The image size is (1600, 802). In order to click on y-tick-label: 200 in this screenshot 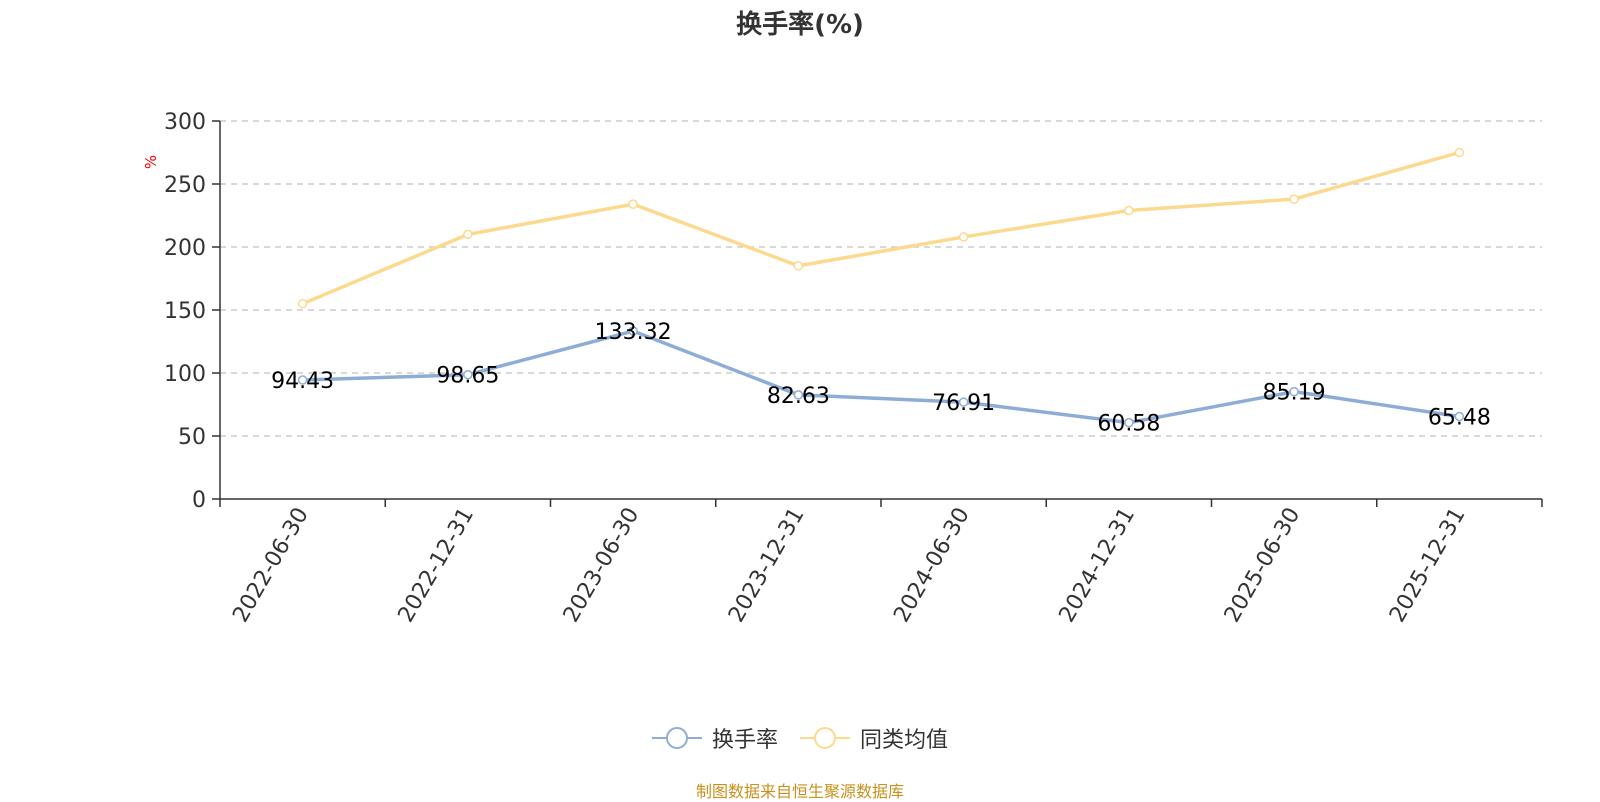, I will do `click(185, 248)`.